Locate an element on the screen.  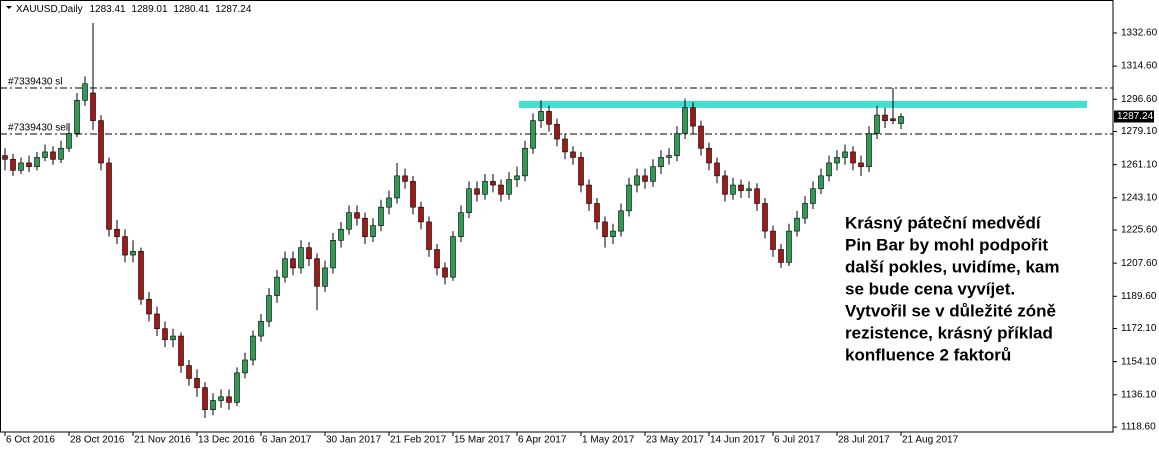
x-tick-label: 13 Dec 2016 is located at coordinates (226, 440).